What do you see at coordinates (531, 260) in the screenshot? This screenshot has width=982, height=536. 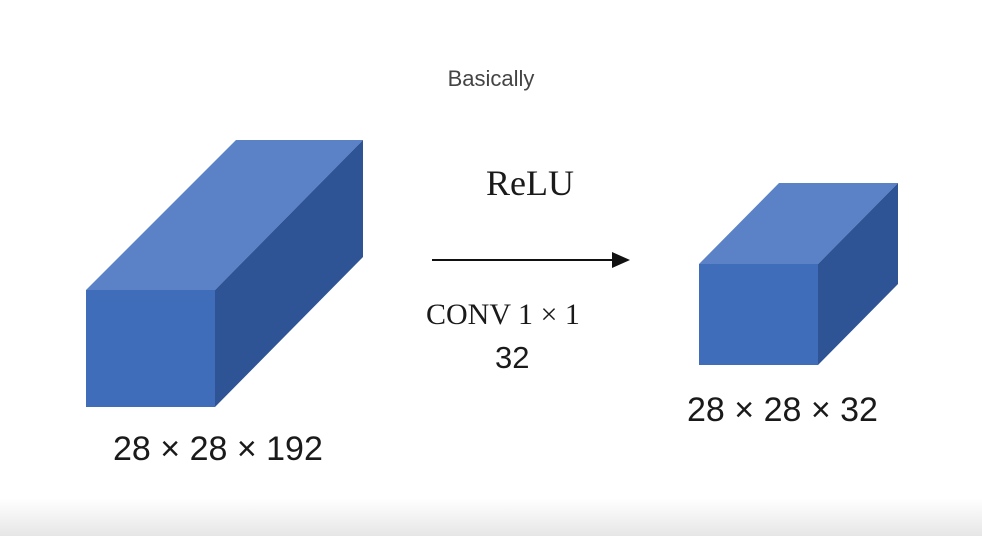 I see `arrow-right-icon` at bounding box center [531, 260].